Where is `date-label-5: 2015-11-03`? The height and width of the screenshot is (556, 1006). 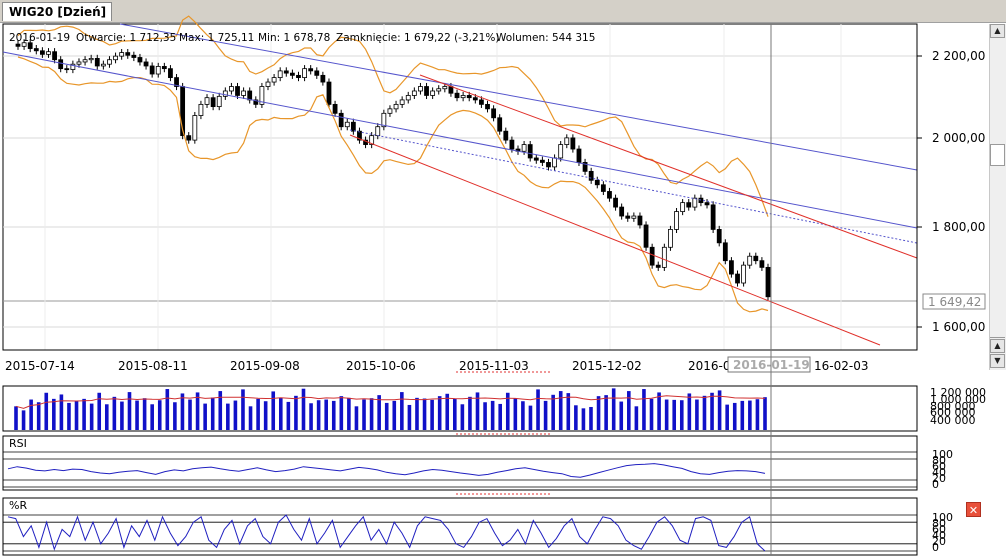
date-label-5: 2015-11-03 is located at coordinates (494, 366).